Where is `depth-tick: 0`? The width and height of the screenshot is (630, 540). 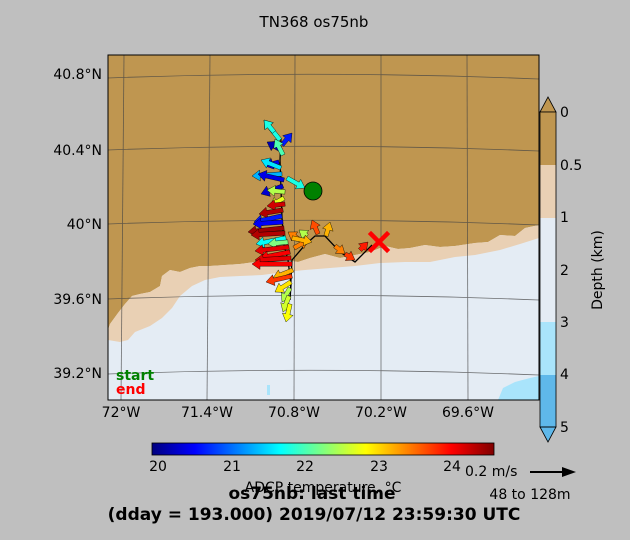
depth-tick: 0 is located at coordinates (564, 113).